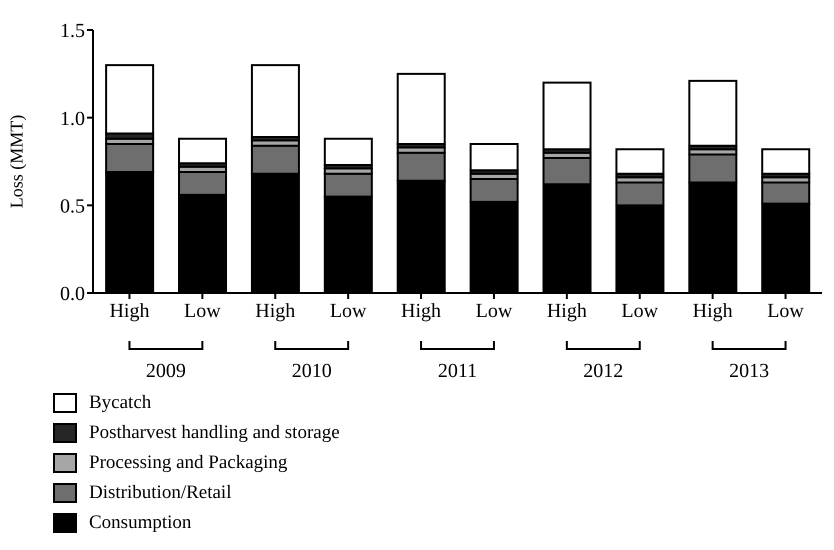  Describe the element at coordinates (166, 371) in the screenshot. I see `text: 2009` at that location.